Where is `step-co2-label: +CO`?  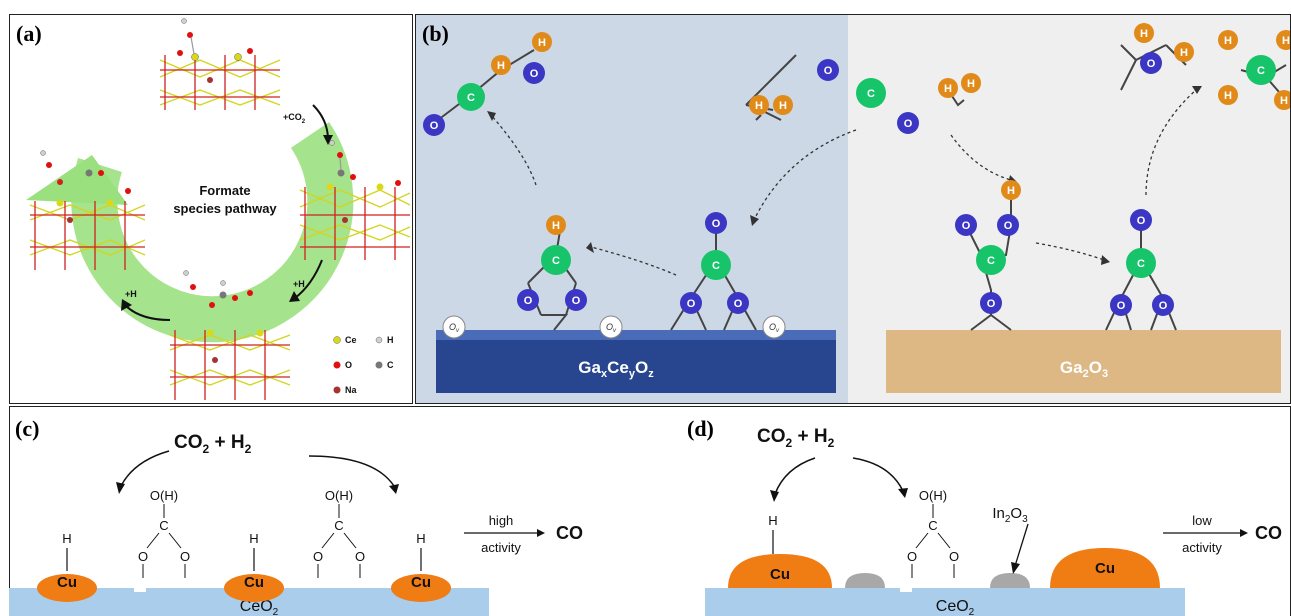 step-co2-label: +CO is located at coordinates (292, 117).